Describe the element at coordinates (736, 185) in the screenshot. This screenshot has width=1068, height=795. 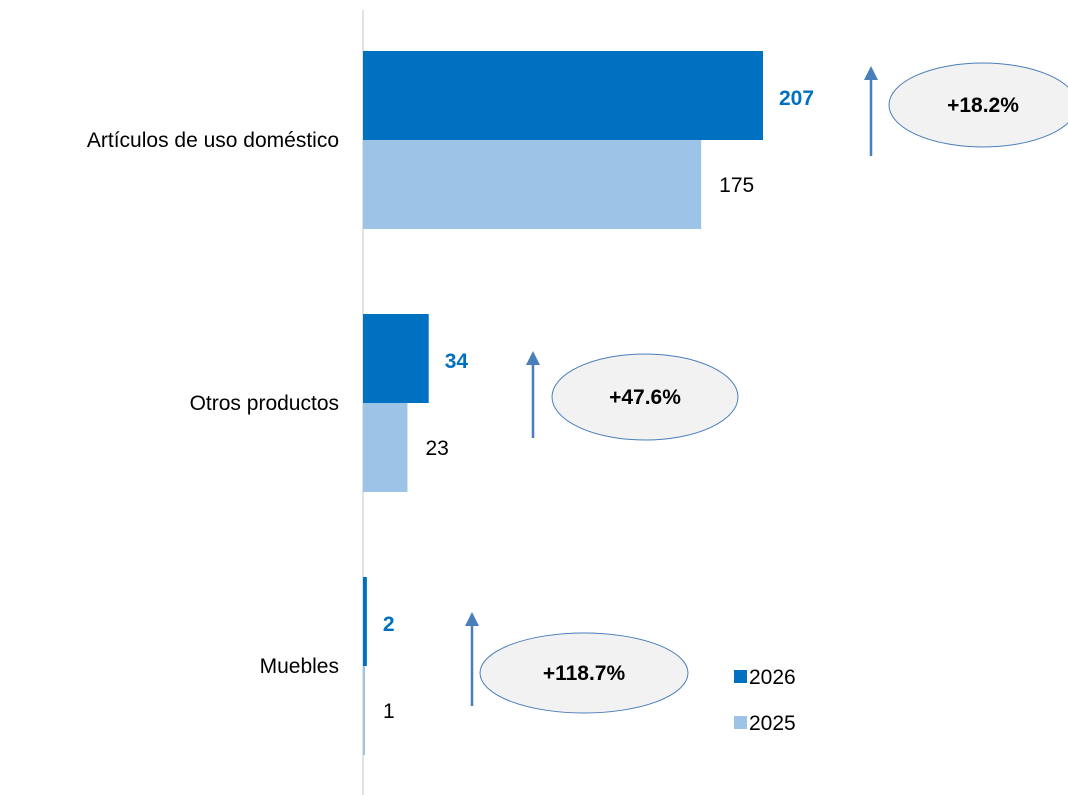
I see `data-label-2025: 175` at that location.